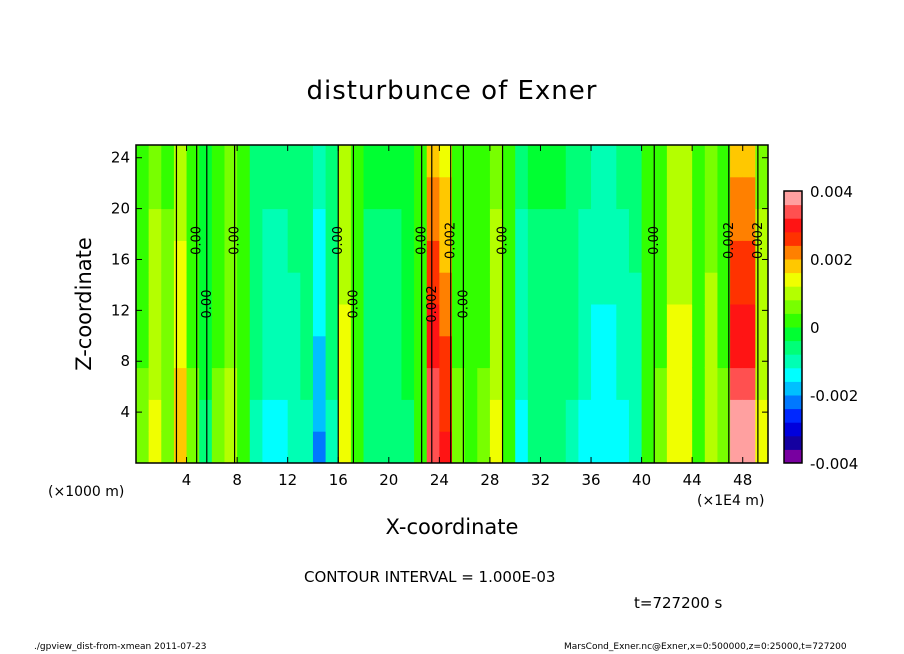 Image resolution: width=904 pixels, height=654 pixels. Describe the element at coordinates (452, 91) in the screenshot. I see `chart-title: disturbunce of Exner` at that location.